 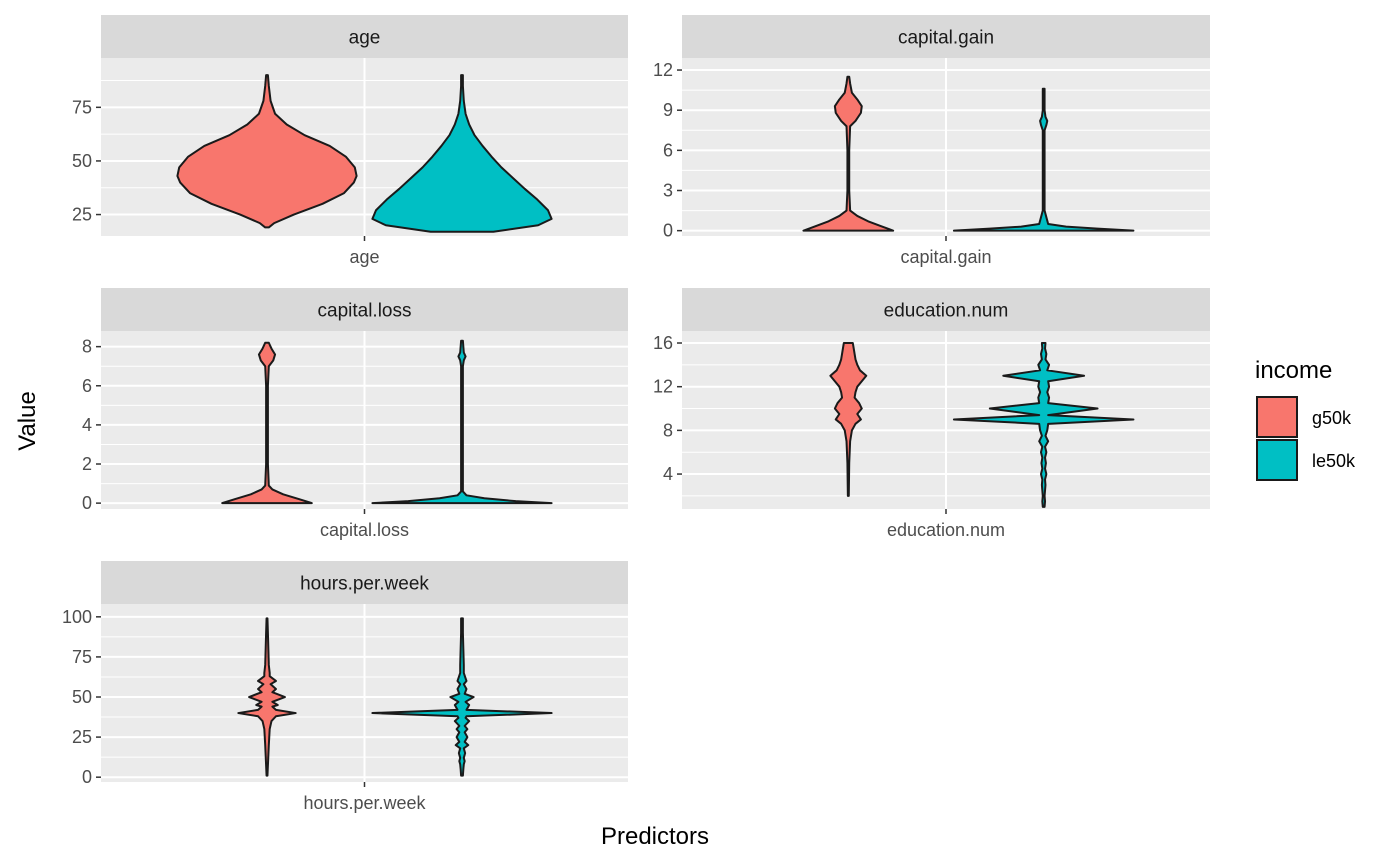 I want to click on strip-label: age, so click(x=365, y=38).